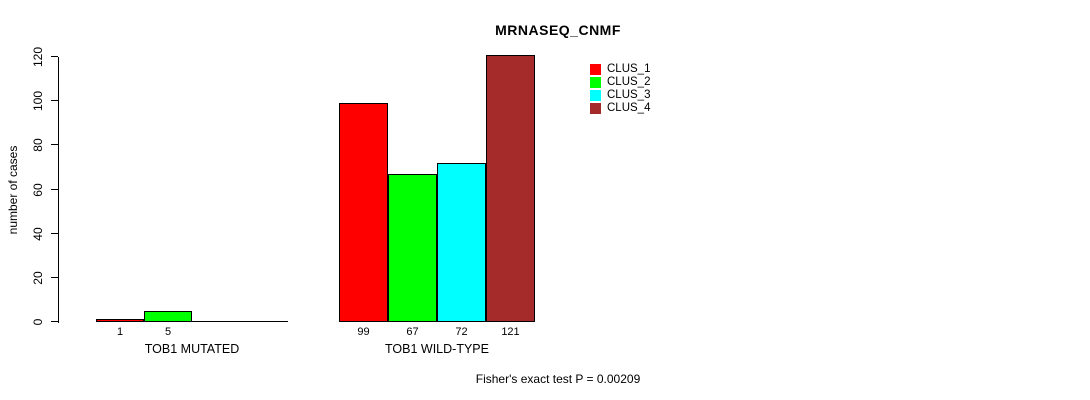  What do you see at coordinates (629, 82) in the screenshot?
I see `legend-label: CLUS_2` at bounding box center [629, 82].